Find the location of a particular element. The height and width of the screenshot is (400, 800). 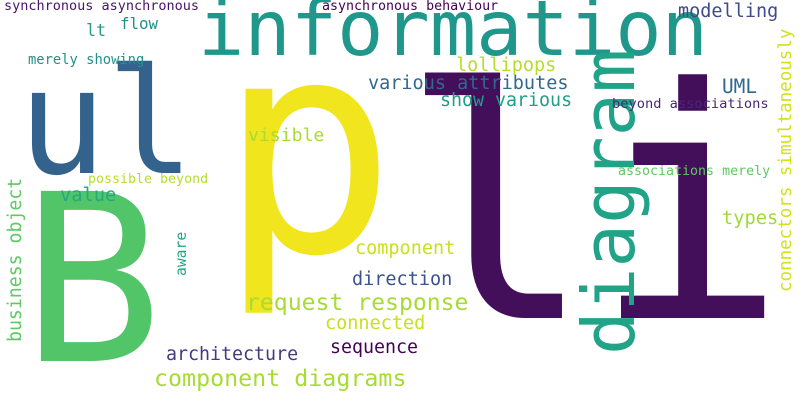

word-direction: direction is located at coordinates (402, 280).